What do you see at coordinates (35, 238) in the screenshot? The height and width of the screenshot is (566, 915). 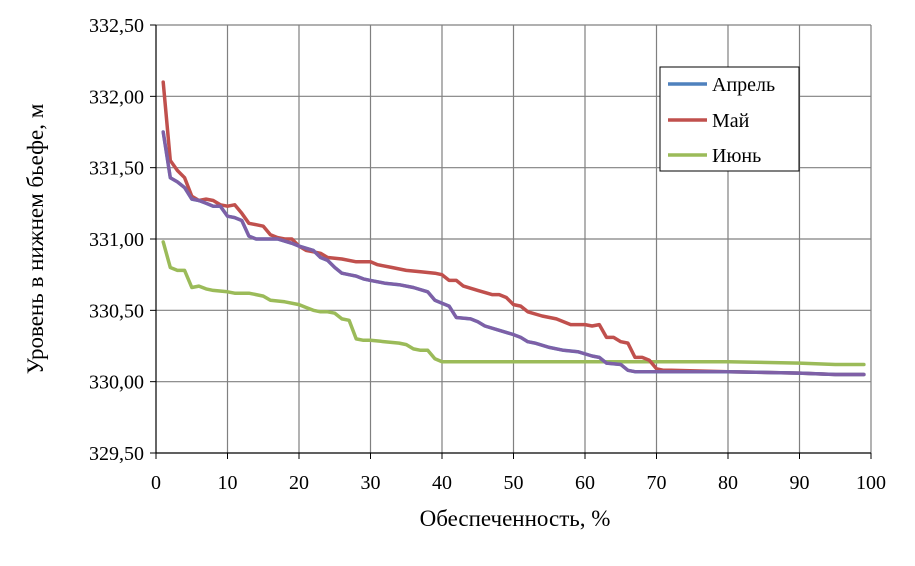 I see `y-axis-title: Уровень в нижнем бьефе, м` at bounding box center [35, 238].